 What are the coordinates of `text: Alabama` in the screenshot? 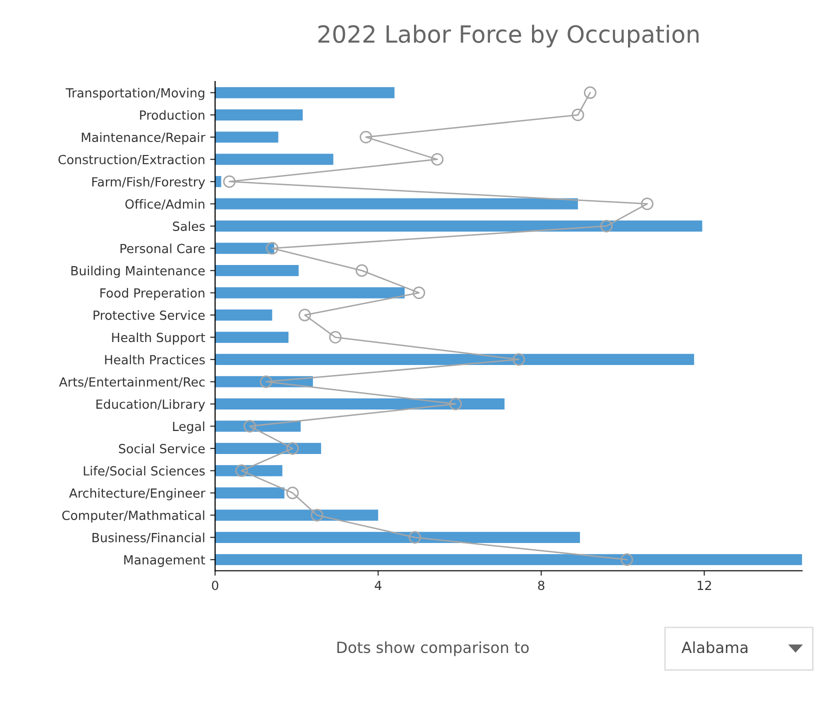 It's located at (715, 647).